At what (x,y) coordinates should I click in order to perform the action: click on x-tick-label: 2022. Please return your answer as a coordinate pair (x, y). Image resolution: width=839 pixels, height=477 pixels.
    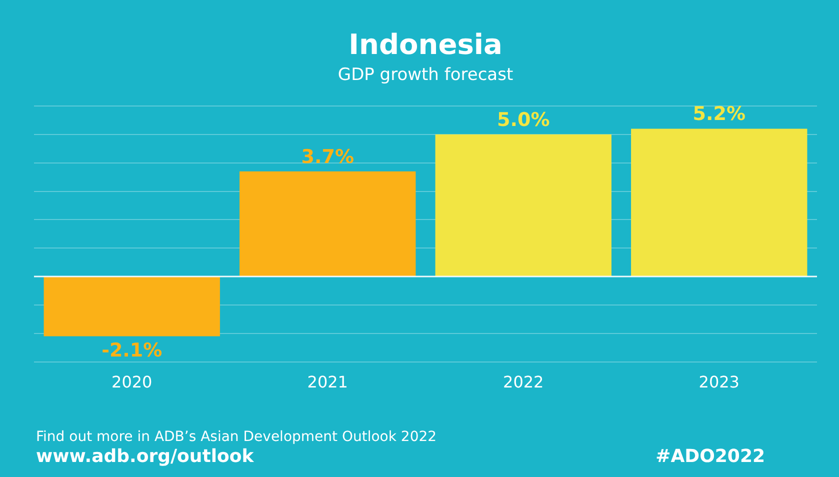
    Looking at the image, I should click on (523, 382).